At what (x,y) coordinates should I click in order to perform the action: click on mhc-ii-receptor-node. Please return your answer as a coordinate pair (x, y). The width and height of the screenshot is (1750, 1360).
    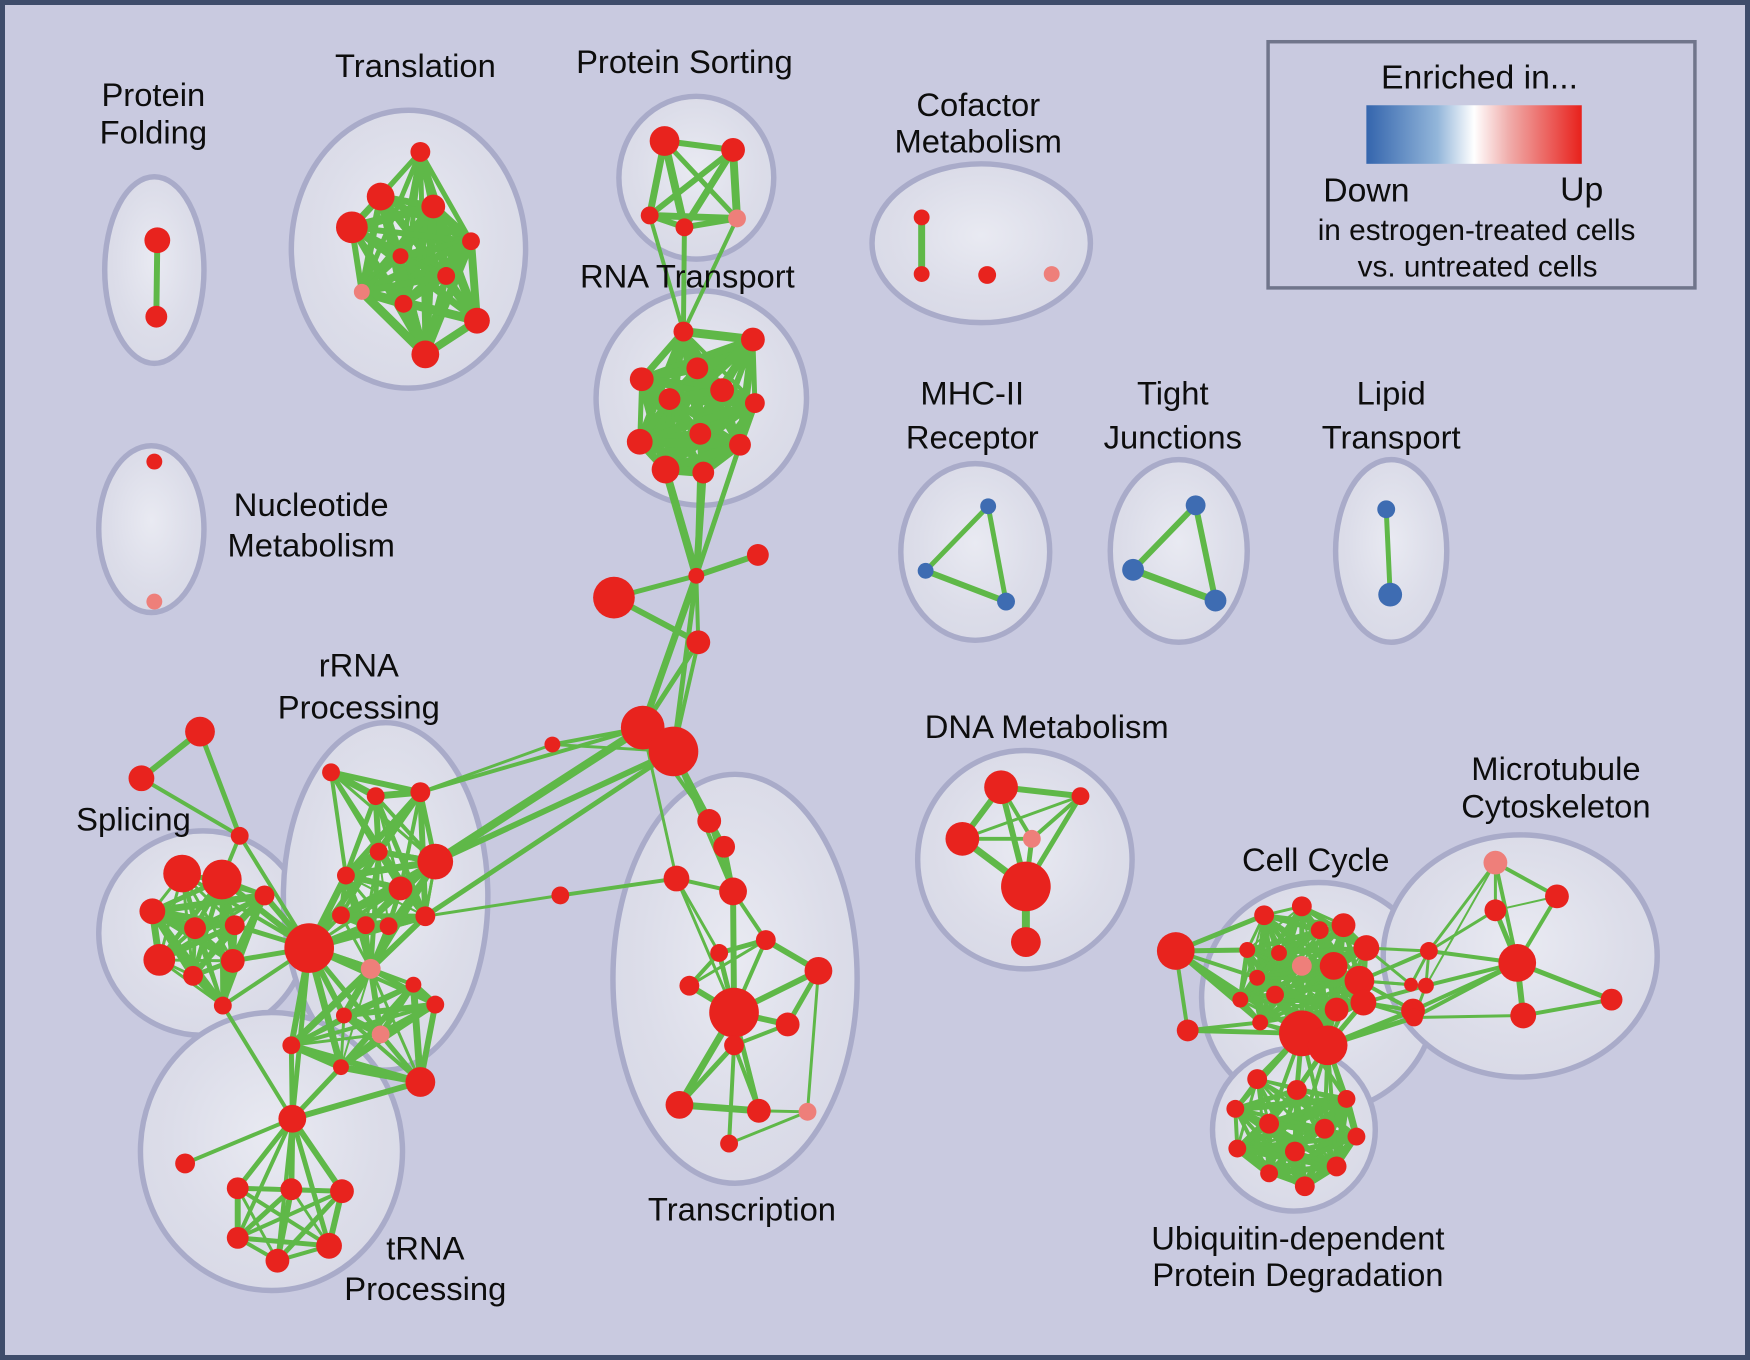
    Looking at the image, I should click on (1006, 601).